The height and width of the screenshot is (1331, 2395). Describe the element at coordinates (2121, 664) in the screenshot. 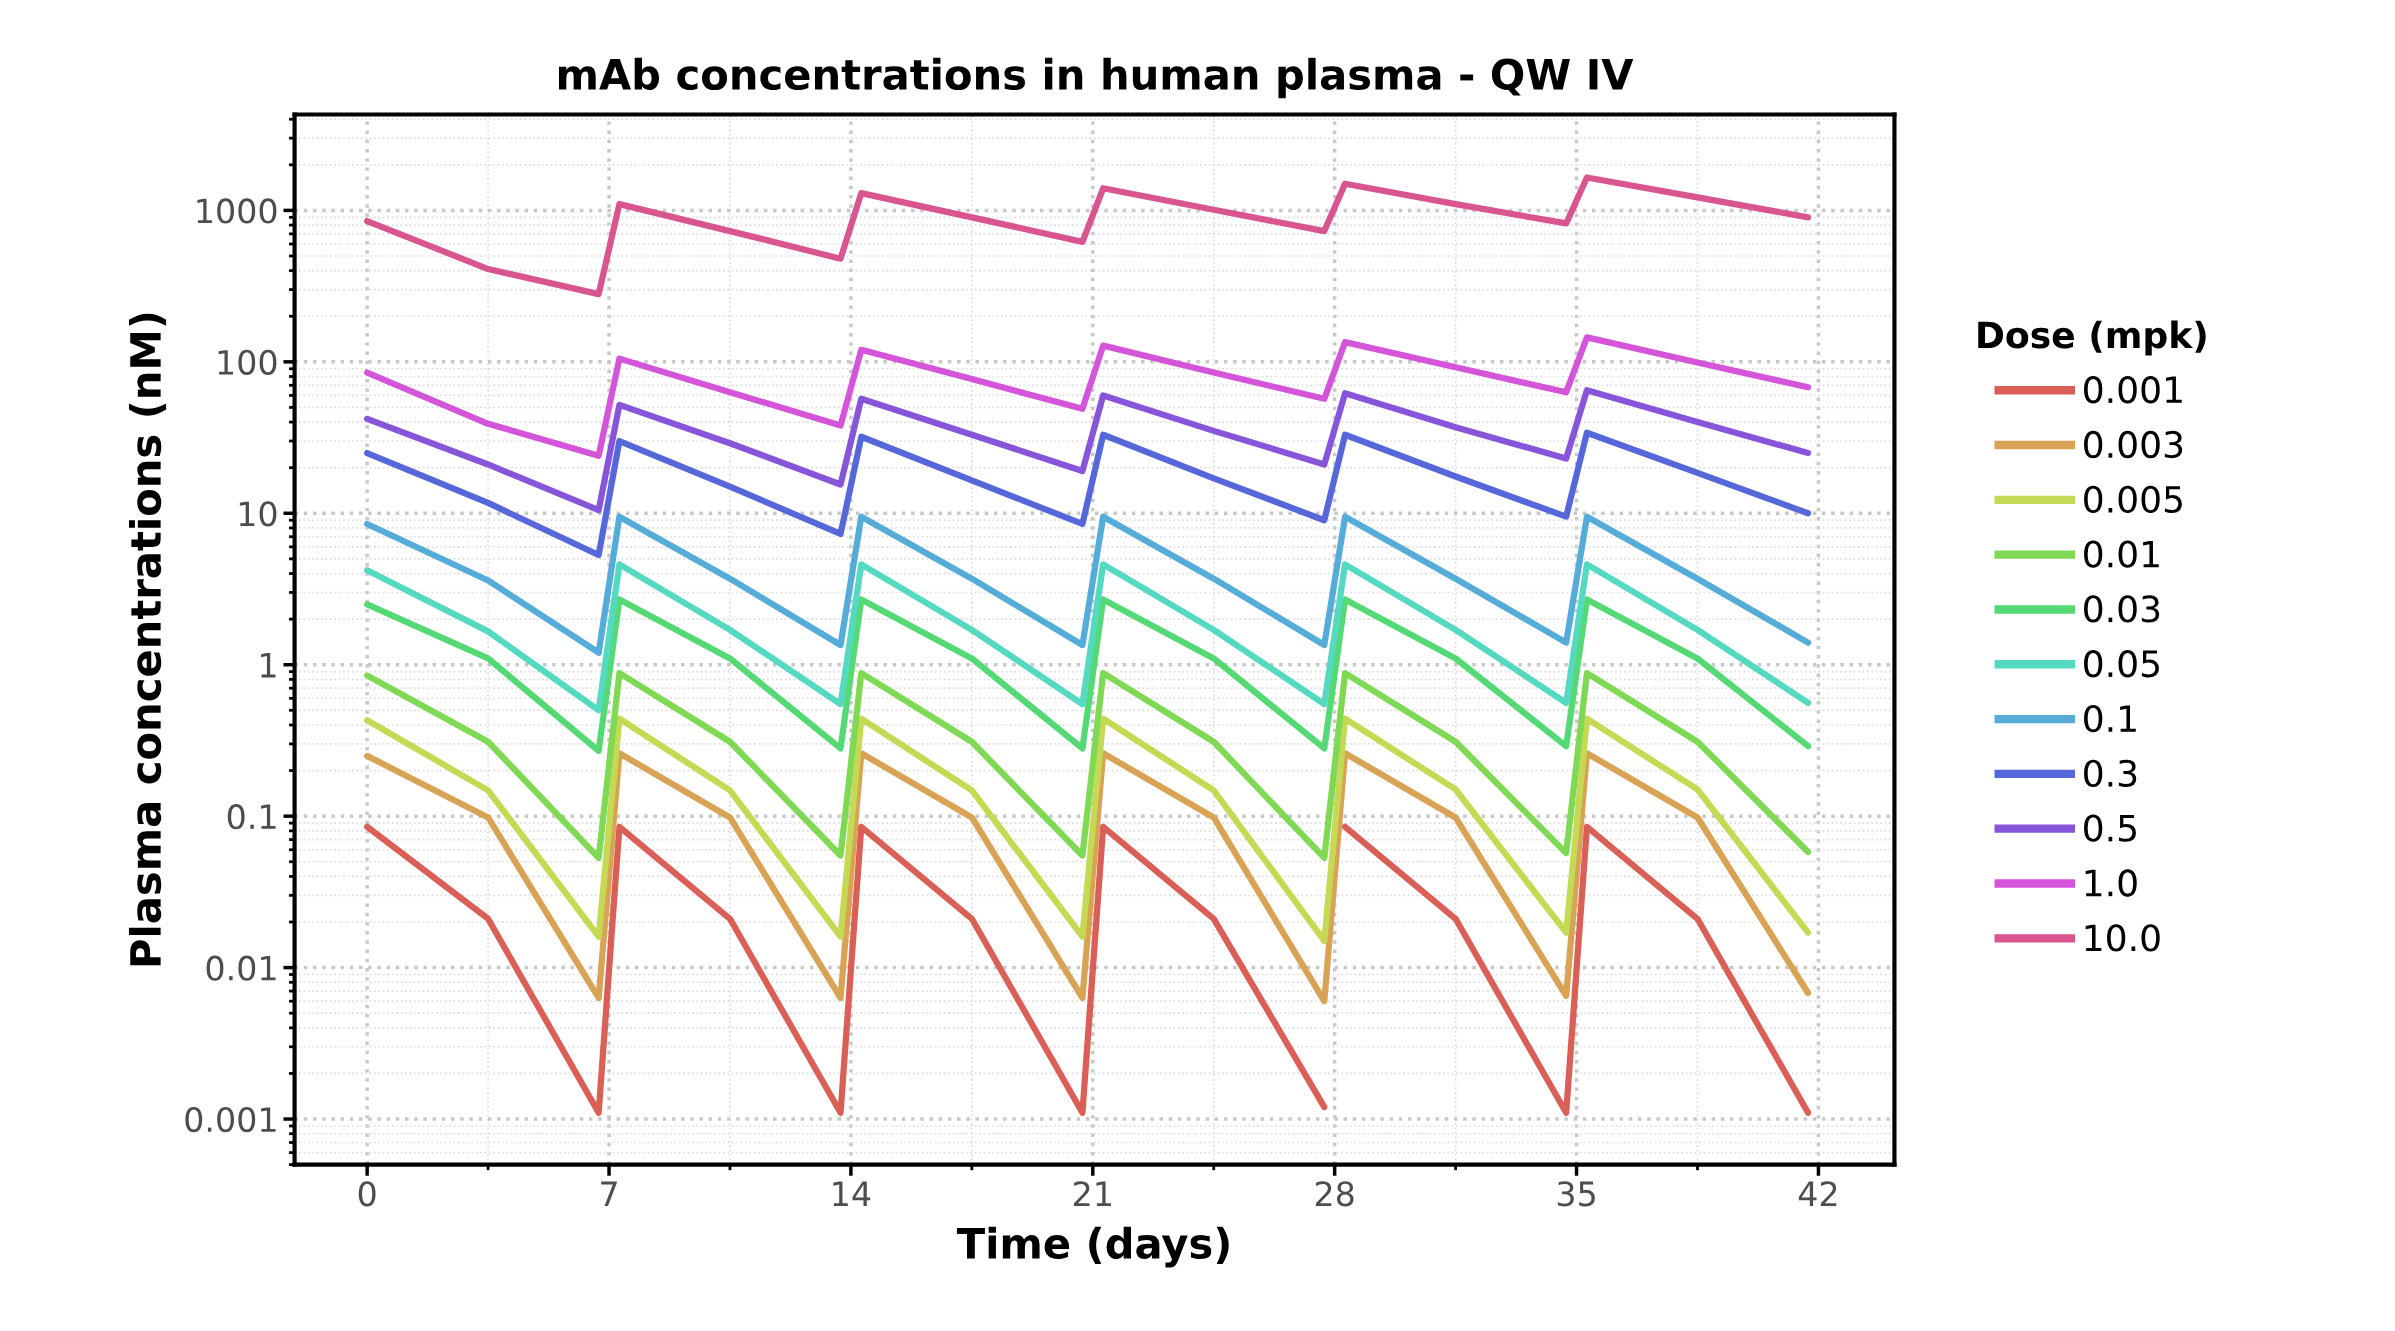

I see `legend-label: 0.05` at that location.